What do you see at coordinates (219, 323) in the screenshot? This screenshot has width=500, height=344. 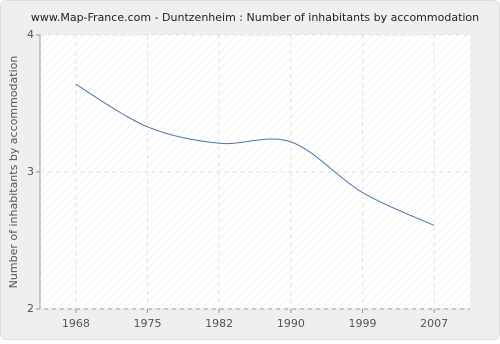 I see `x-tick-label: 1982` at bounding box center [219, 323].